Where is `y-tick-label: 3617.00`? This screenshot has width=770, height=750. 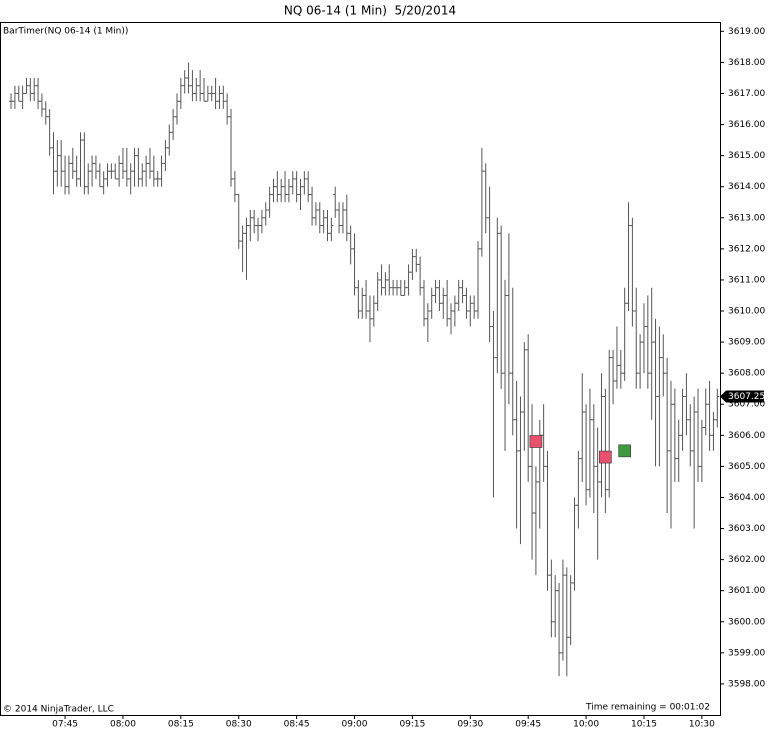
y-tick-label: 3617.00 is located at coordinates (746, 94).